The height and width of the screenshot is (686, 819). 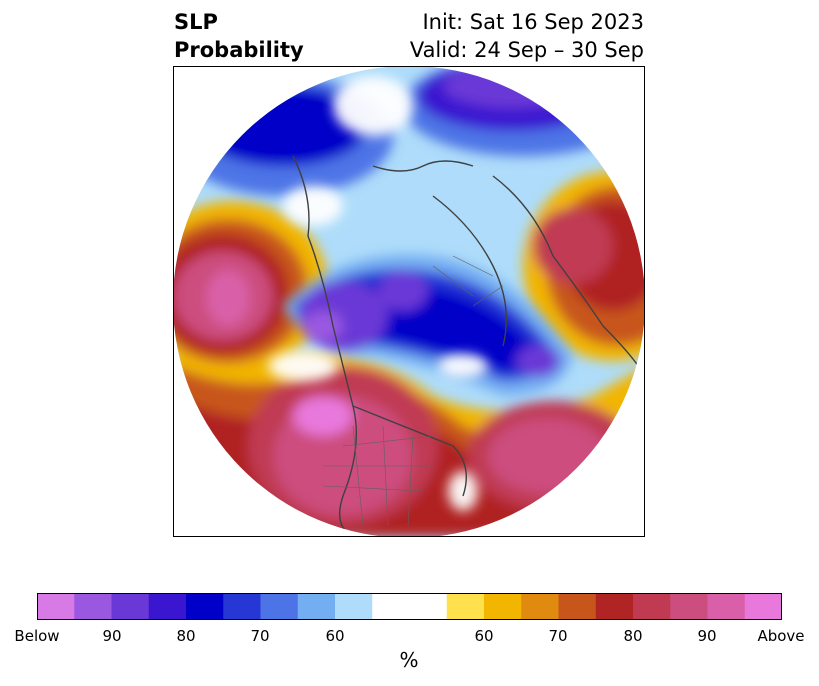 I want to click on init-date: Init: Sat 16 Sep 2023, so click(x=533, y=22).